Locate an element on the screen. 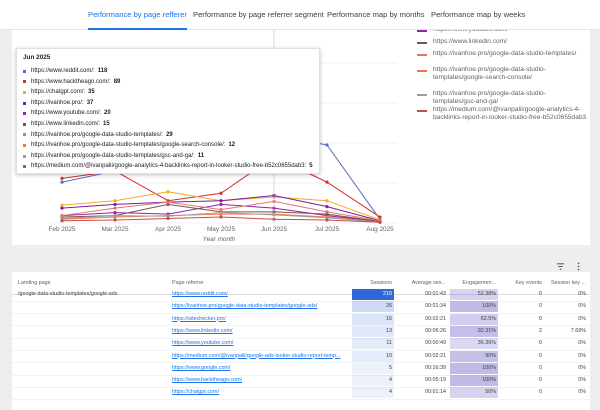 The image size is (600, 410). tooltip-value: 12 is located at coordinates (232, 145).